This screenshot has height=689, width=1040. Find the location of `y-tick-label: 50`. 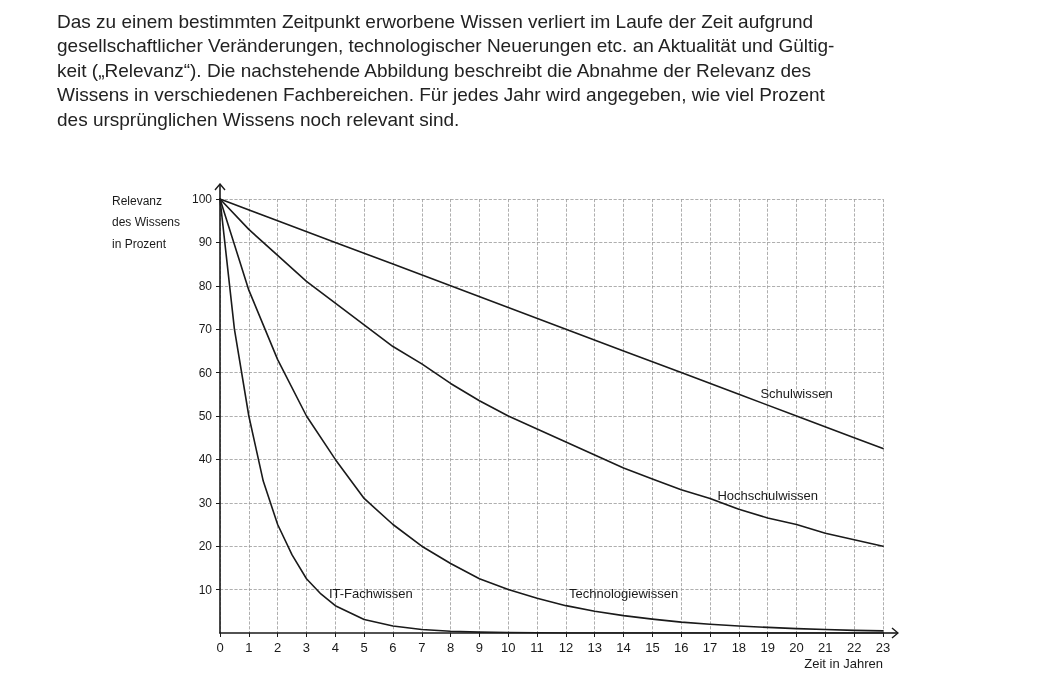

y-tick-label: 50 is located at coordinates (205, 416).